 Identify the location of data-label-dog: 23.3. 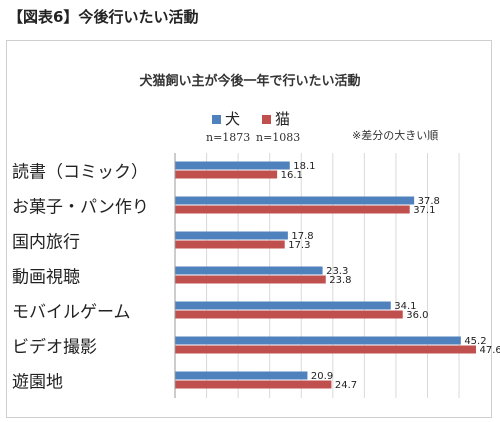
(337, 271).